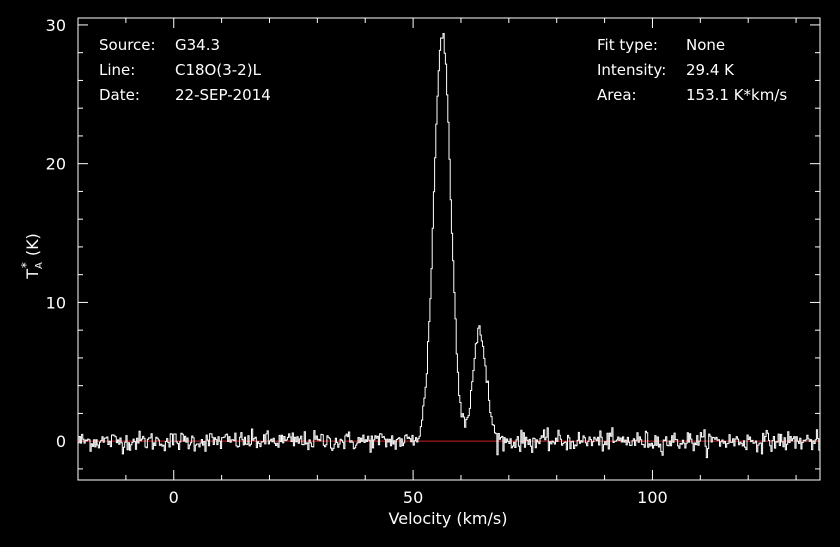 Image resolution: width=840 pixels, height=547 pixels. What do you see at coordinates (631, 70) in the screenshot?
I see `info-right-label: Intensity:` at bounding box center [631, 70].